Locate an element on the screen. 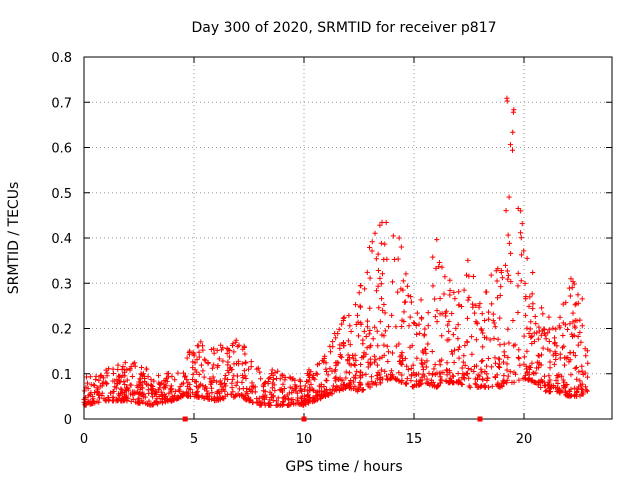  x-tick-label: 20 is located at coordinates (524, 439).